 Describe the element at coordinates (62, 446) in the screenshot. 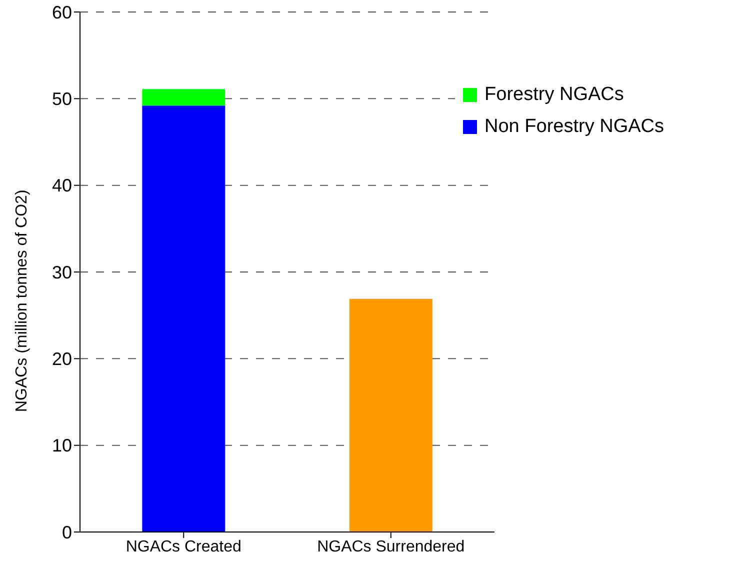

I see `y-tick-label: 10` at that location.